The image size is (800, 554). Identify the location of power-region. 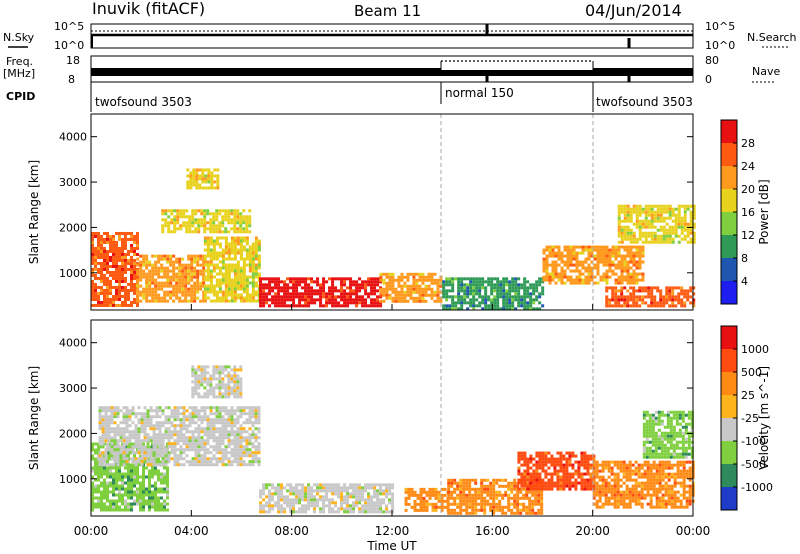
(650, 297).